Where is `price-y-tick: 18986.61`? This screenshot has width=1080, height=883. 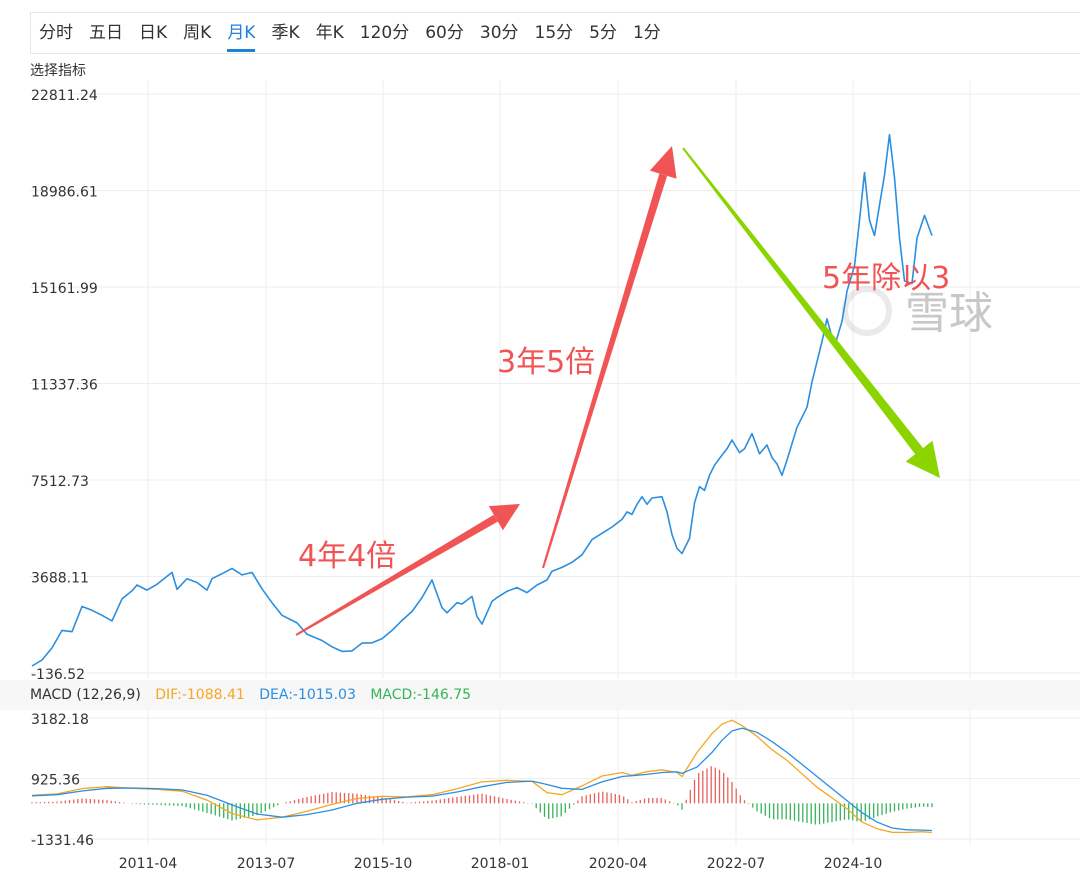 price-y-tick: 18986.61 is located at coordinates (64, 193).